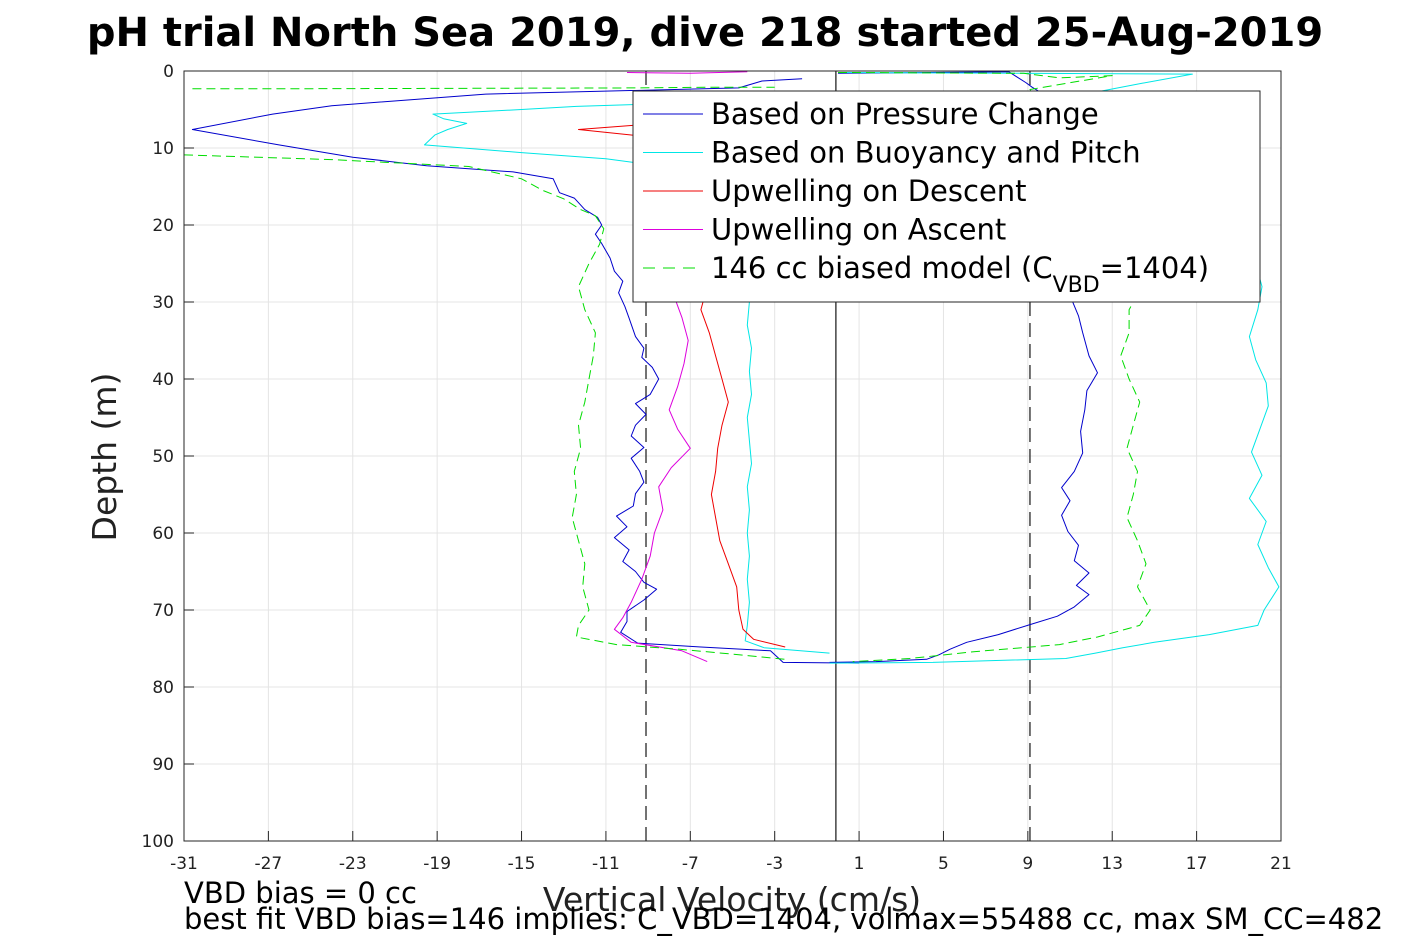  Describe the element at coordinates (353, 864) in the screenshot. I see `x-tick-label: -23` at that location.